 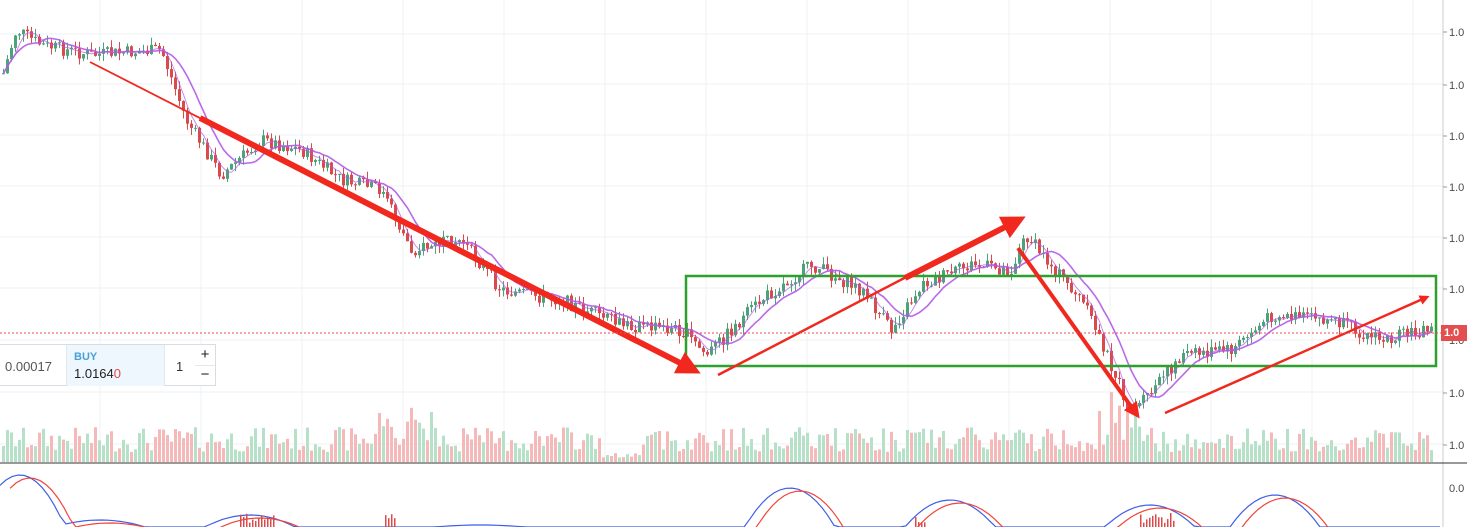 What do you see at coordinates (180, 366) in the screenshot?
I see `quantity-value: 1` at bounding box center [180, 366].